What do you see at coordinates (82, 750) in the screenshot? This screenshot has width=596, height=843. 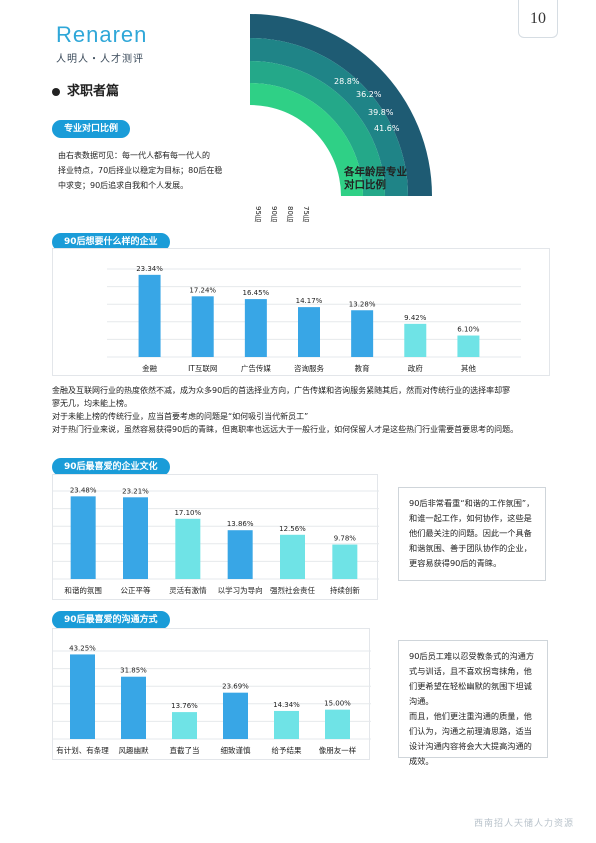 I see `category-label: 有计划、有条理` at bounding box center [82, 750].